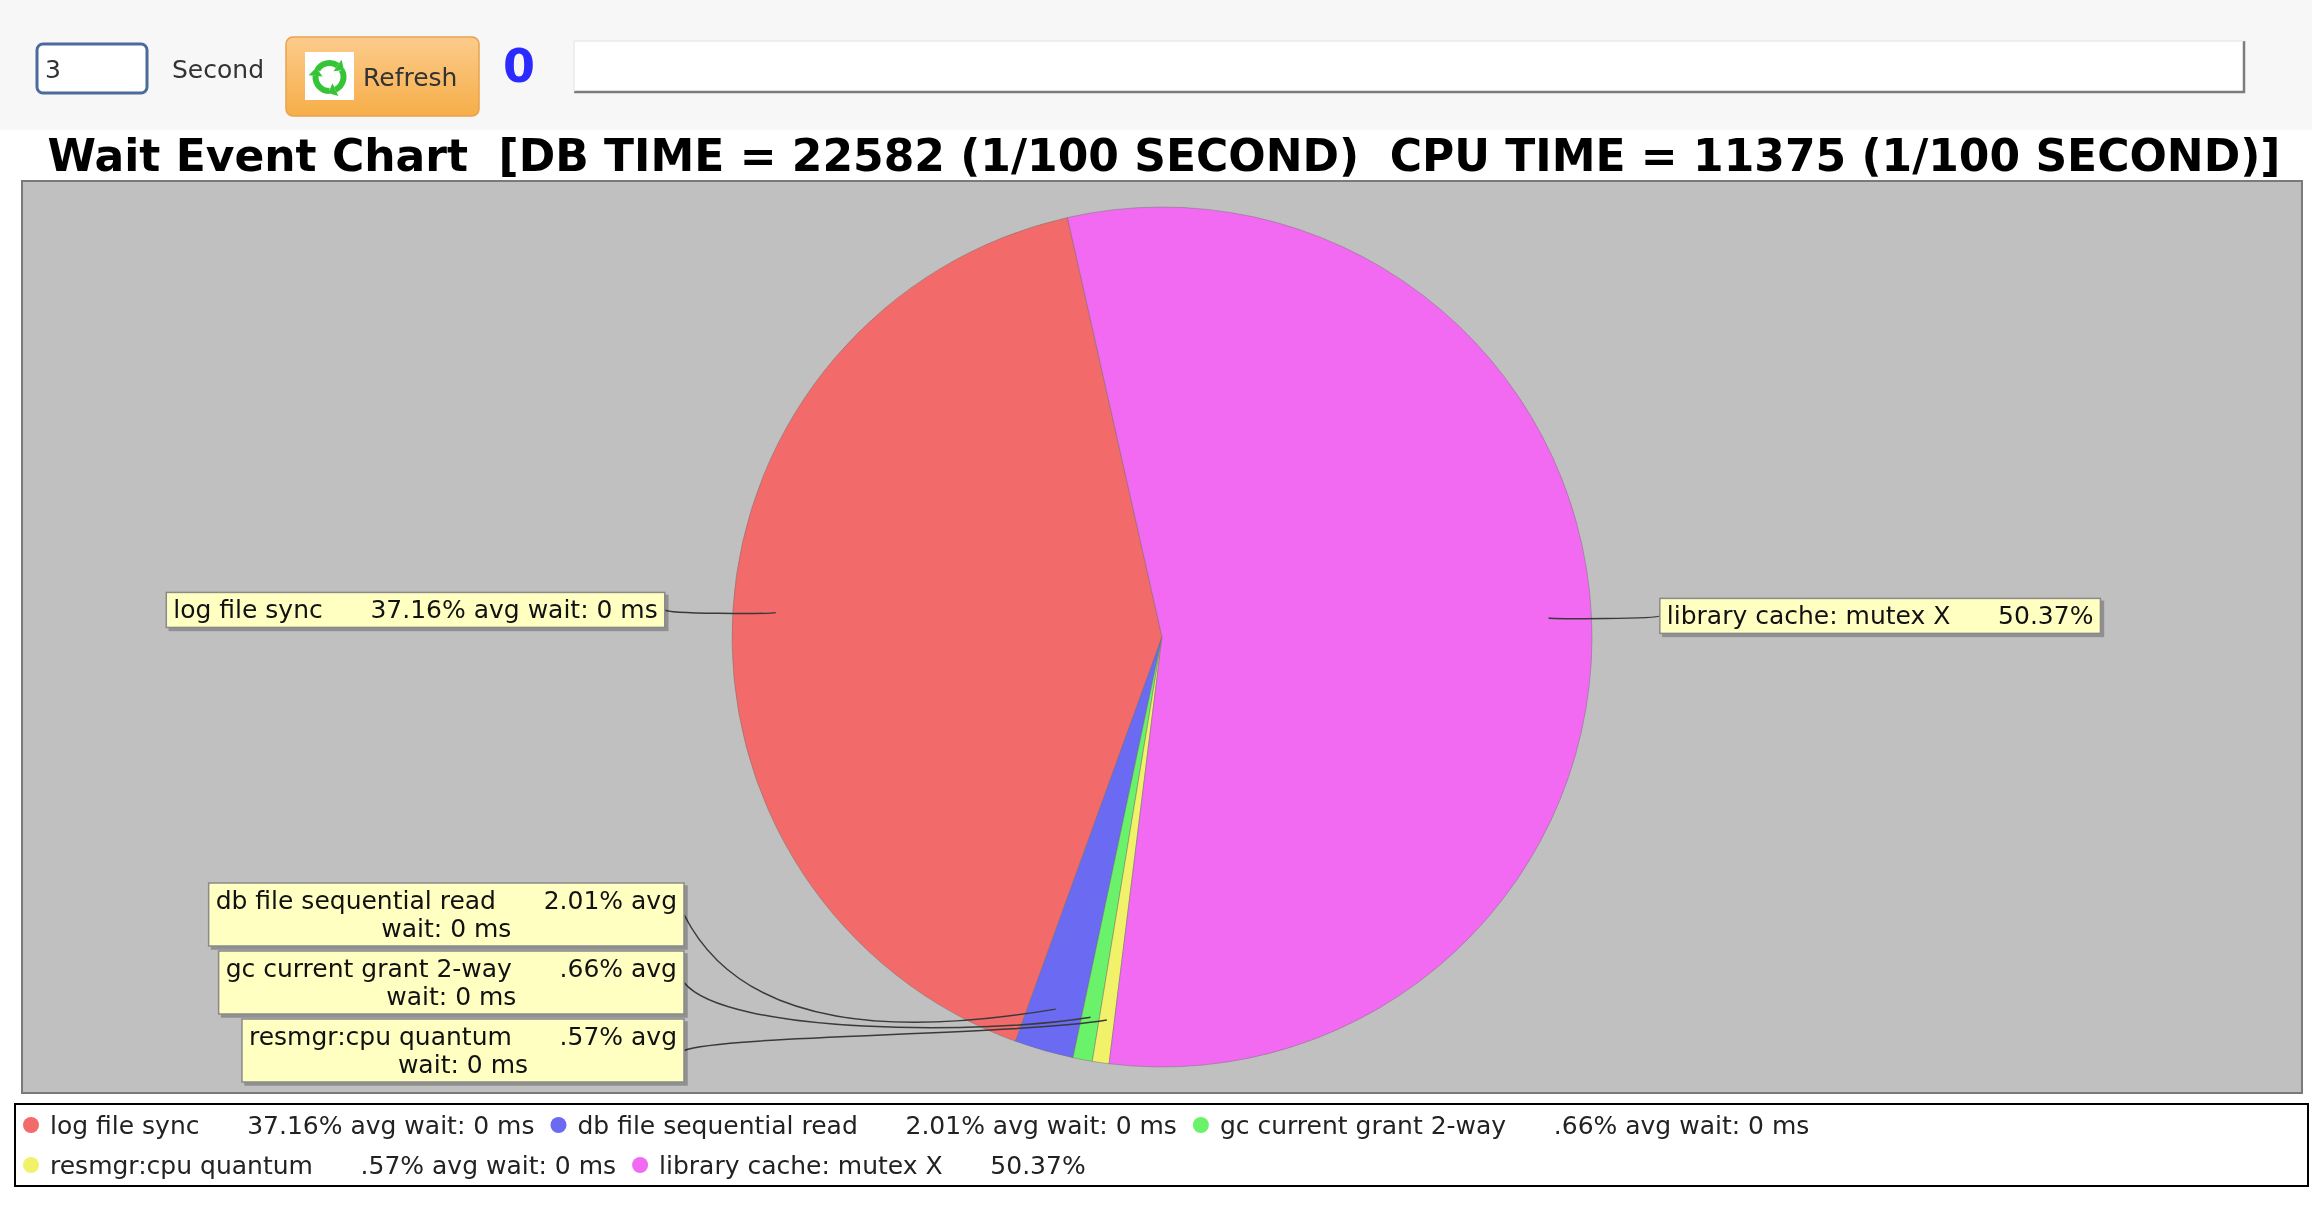  Describe the element at coordinates (1514, 1125) in the screenshot. I see `legend-label: gc current grant 2-way .66% avg wait: 0 ms` at that location.